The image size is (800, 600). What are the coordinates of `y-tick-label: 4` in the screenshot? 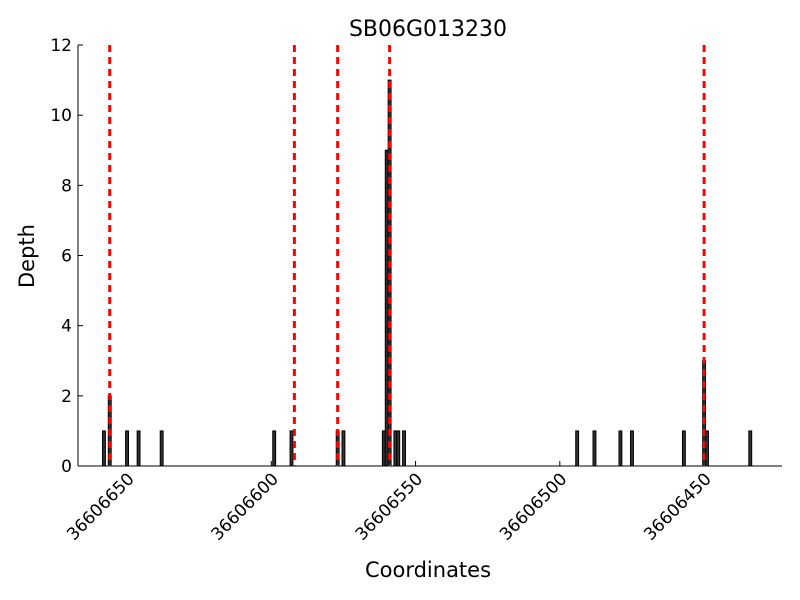 It's located at (66, 327).